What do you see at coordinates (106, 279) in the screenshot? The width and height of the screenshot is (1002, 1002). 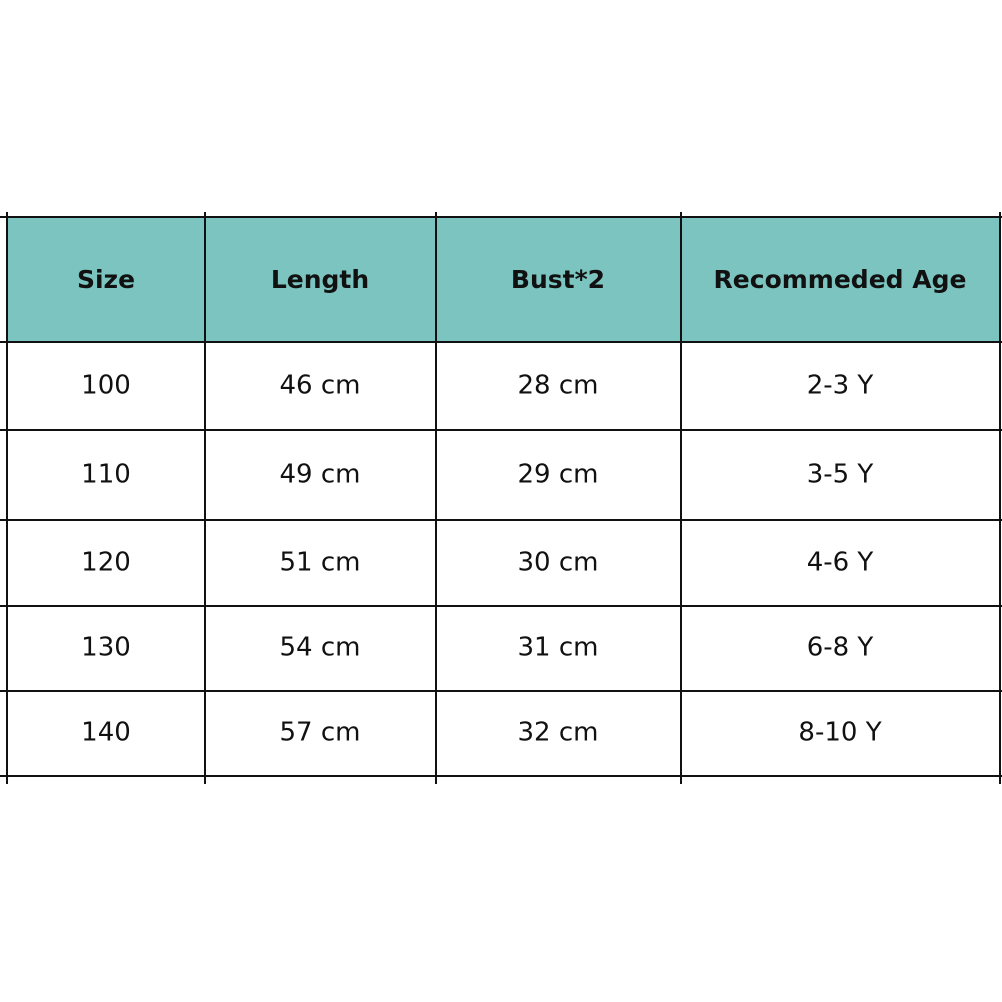 I see `header-cell: Size` at bounding box center [106, 279].